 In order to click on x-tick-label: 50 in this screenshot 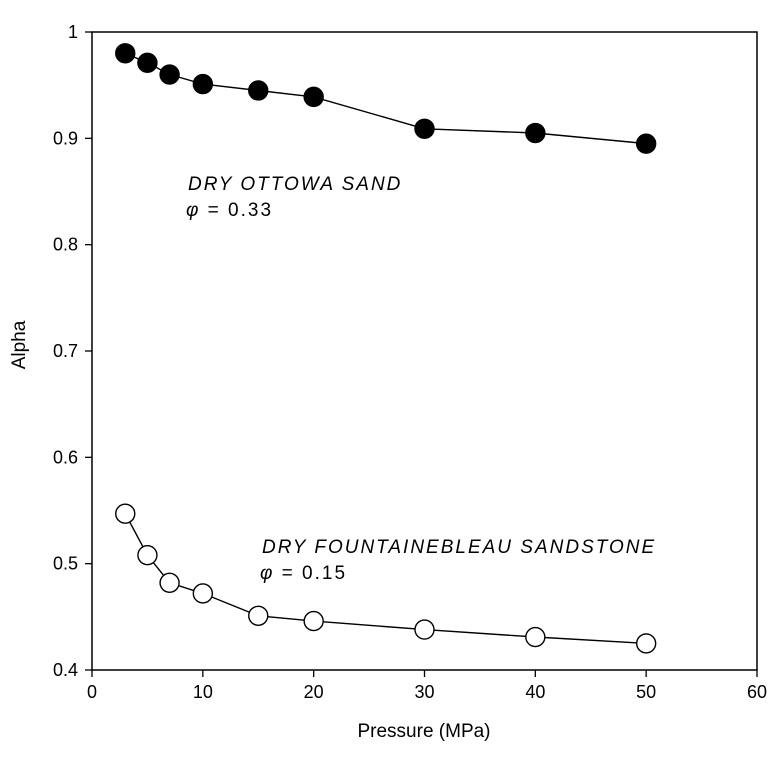, I will do `click(646, 692)`.